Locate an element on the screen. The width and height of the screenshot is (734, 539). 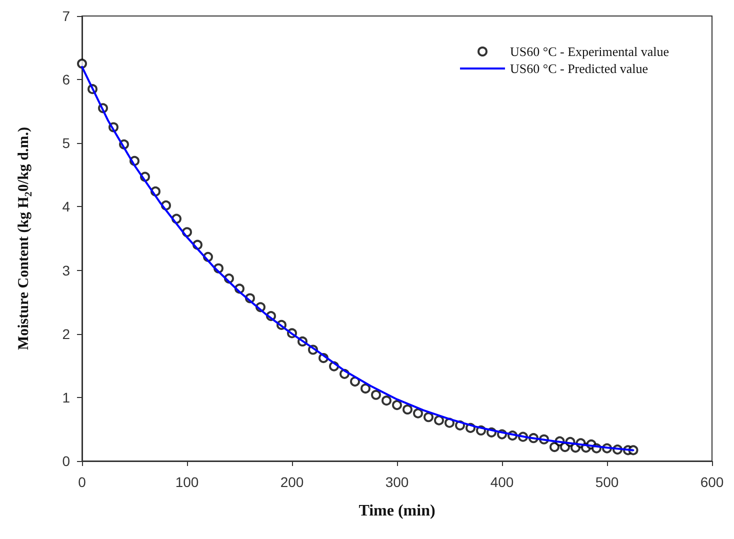
x-tick-label: 500 is located at coordinates (607, 482).